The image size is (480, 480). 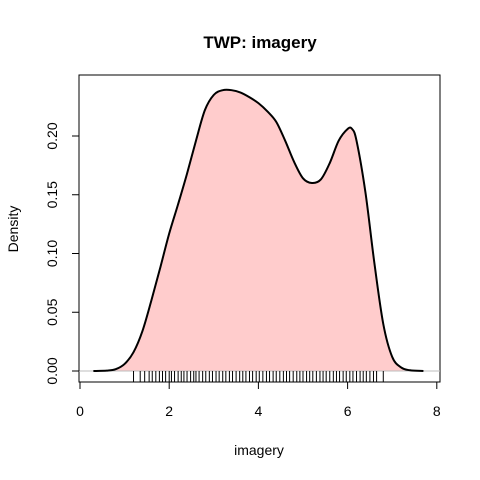 What do you see at coordinates (52, 370) in the screenshot?
I see `y-tick-label: 0.00` at bounding box center [52, 370].